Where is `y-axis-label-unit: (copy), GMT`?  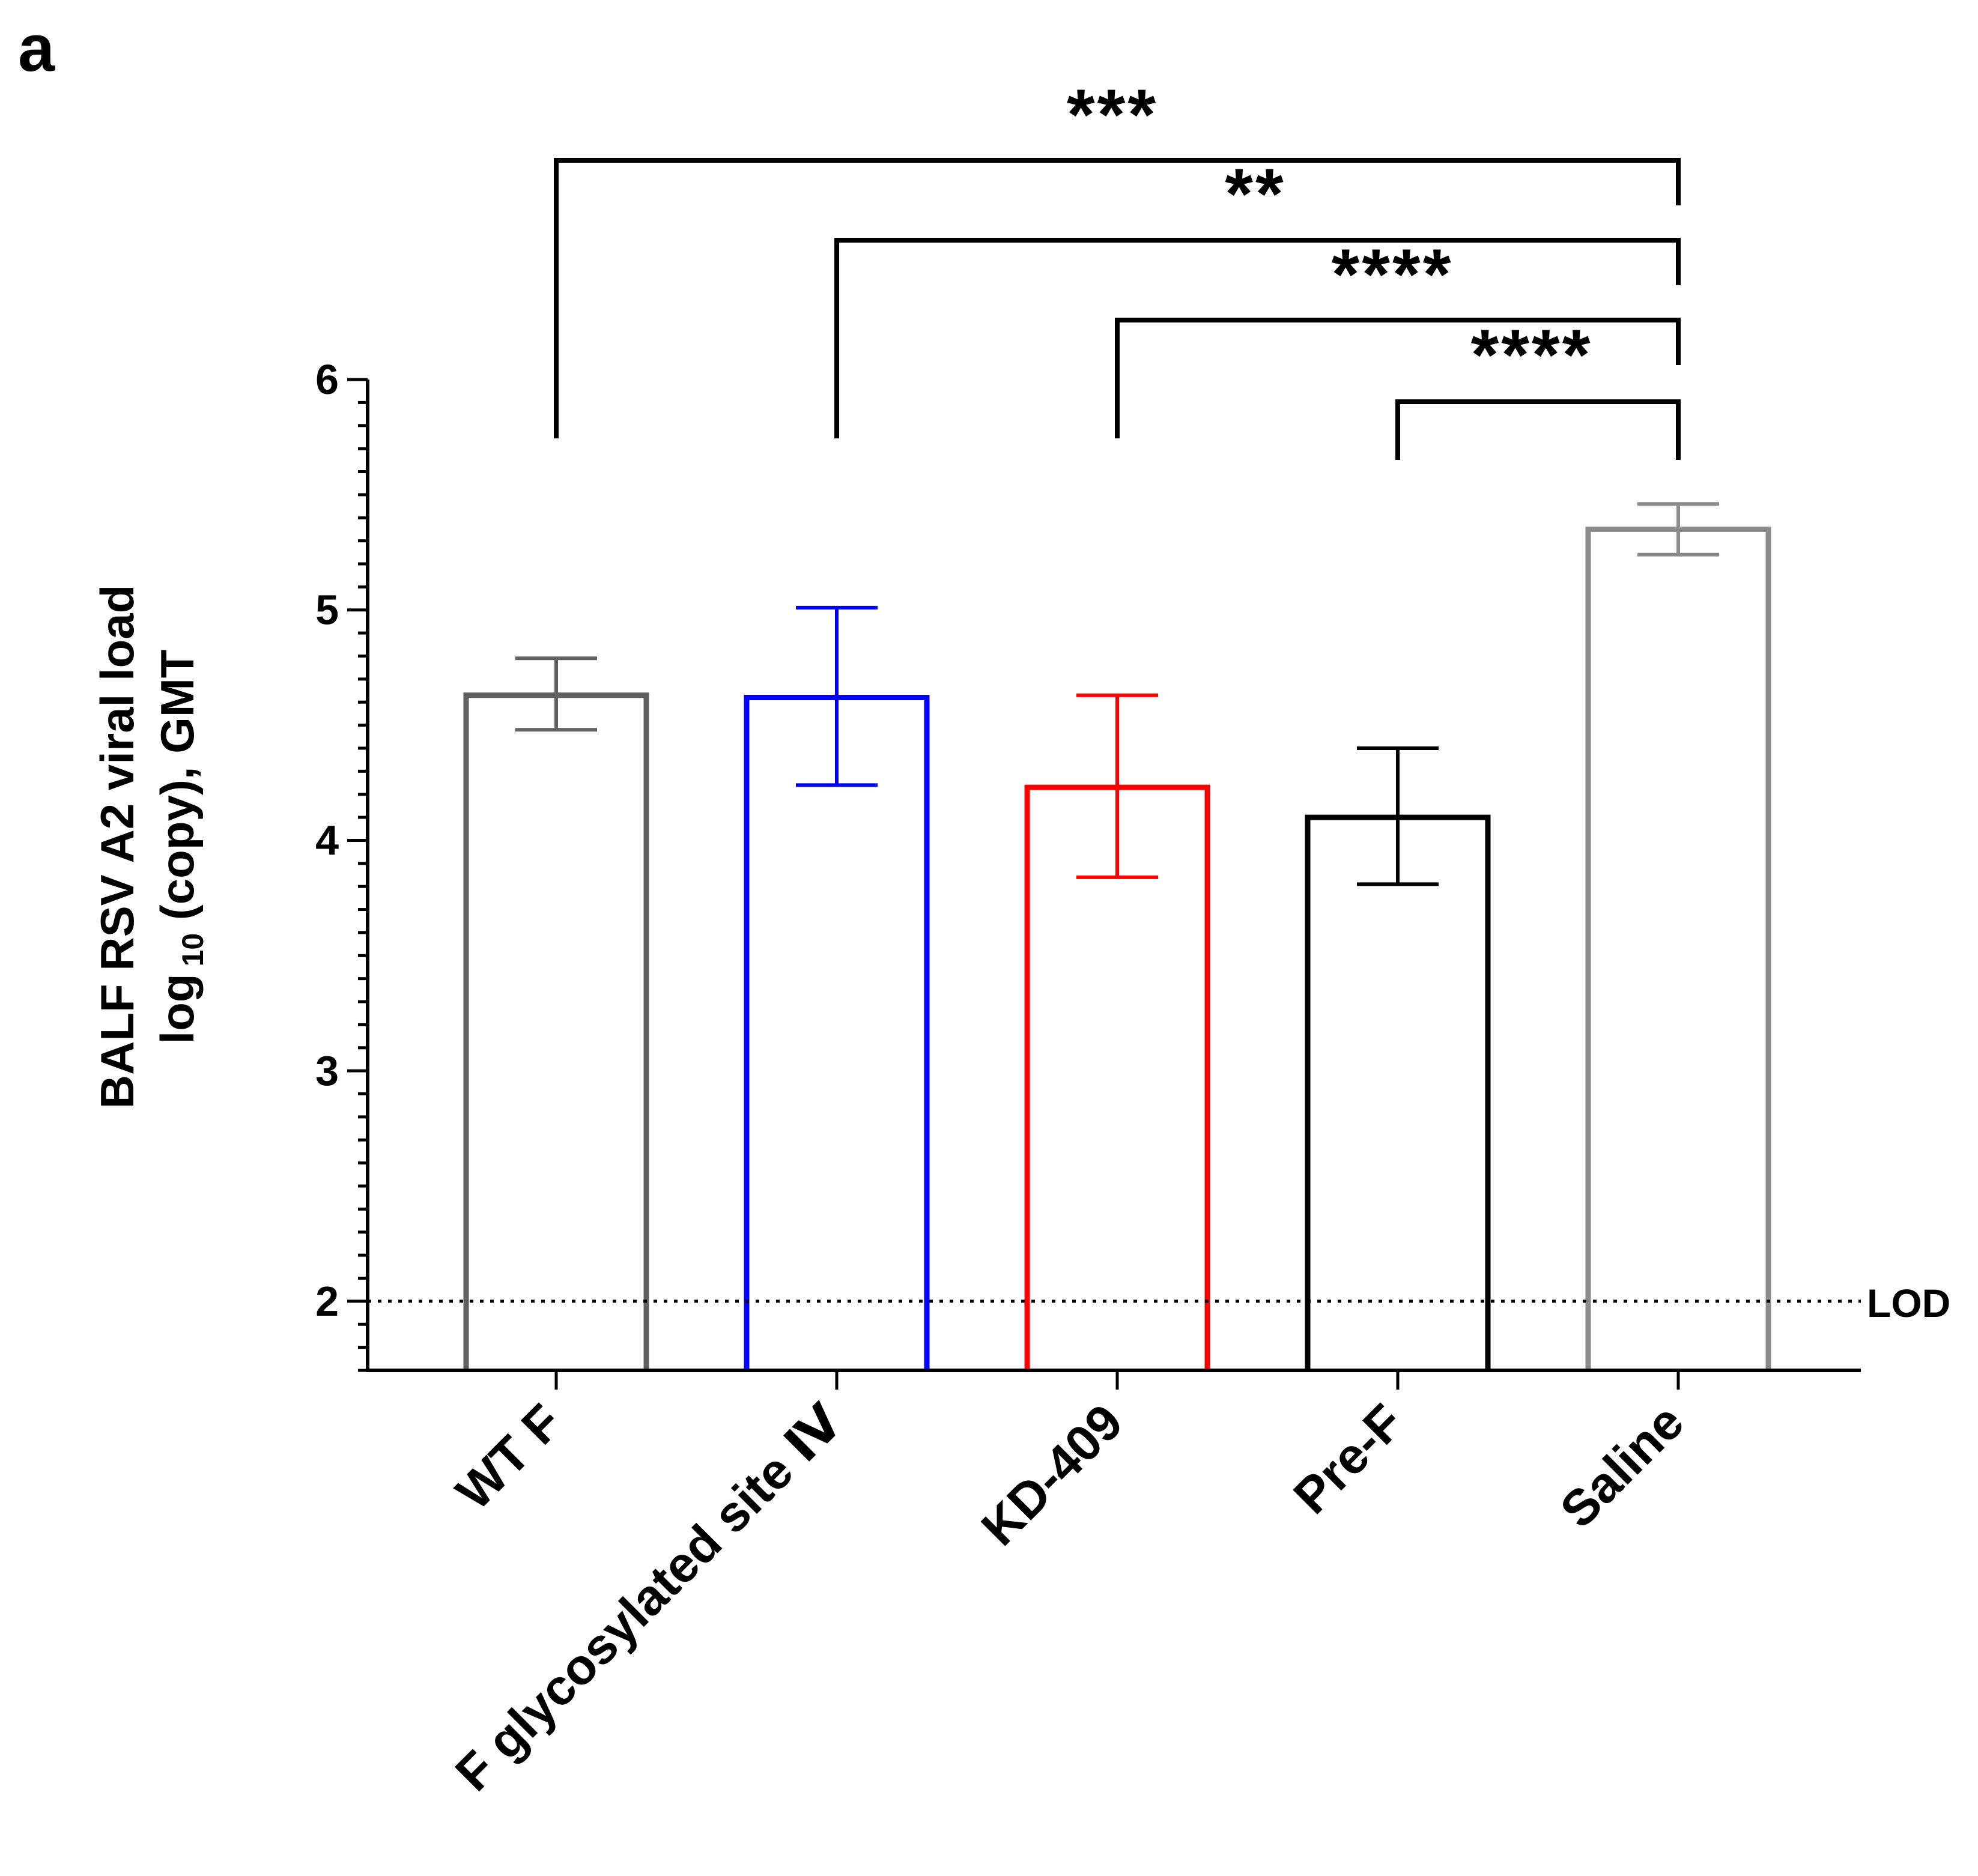 y-axis-label-unit: (copy), GMT is located at coordinates (177, 791).